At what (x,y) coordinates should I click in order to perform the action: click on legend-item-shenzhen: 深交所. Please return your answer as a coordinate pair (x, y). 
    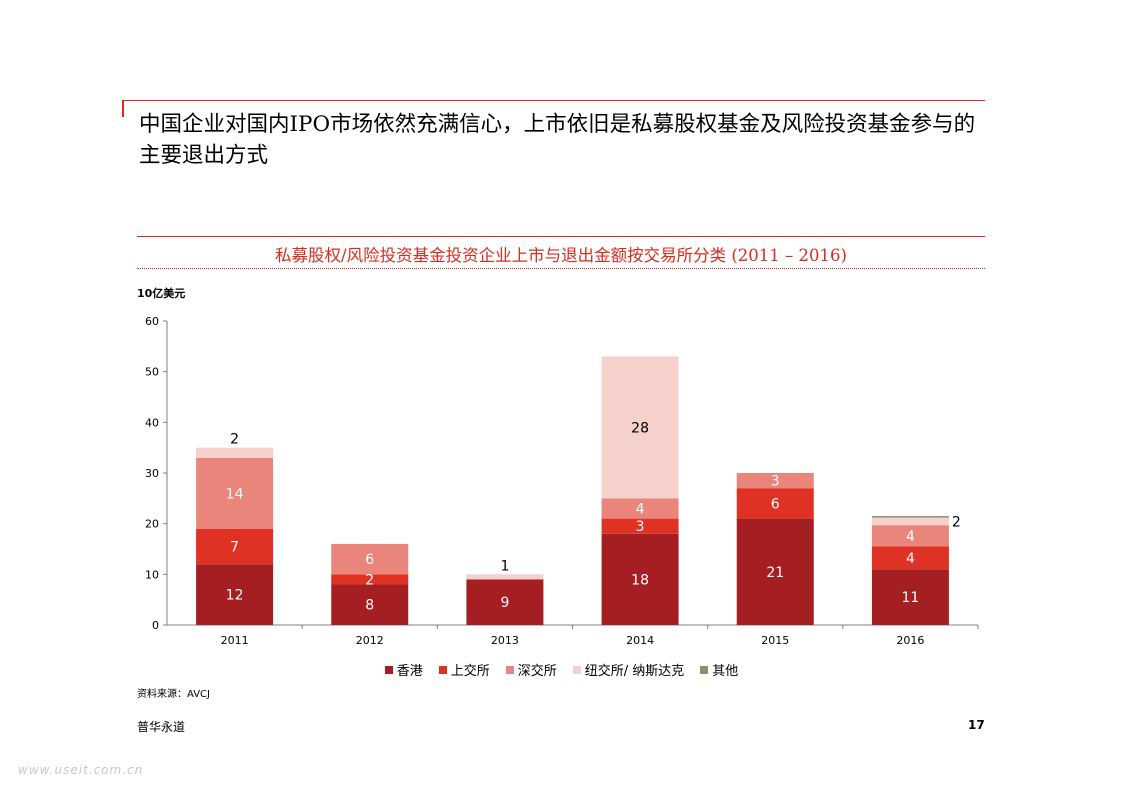
    Looking at the image, I should click on (531, 669).